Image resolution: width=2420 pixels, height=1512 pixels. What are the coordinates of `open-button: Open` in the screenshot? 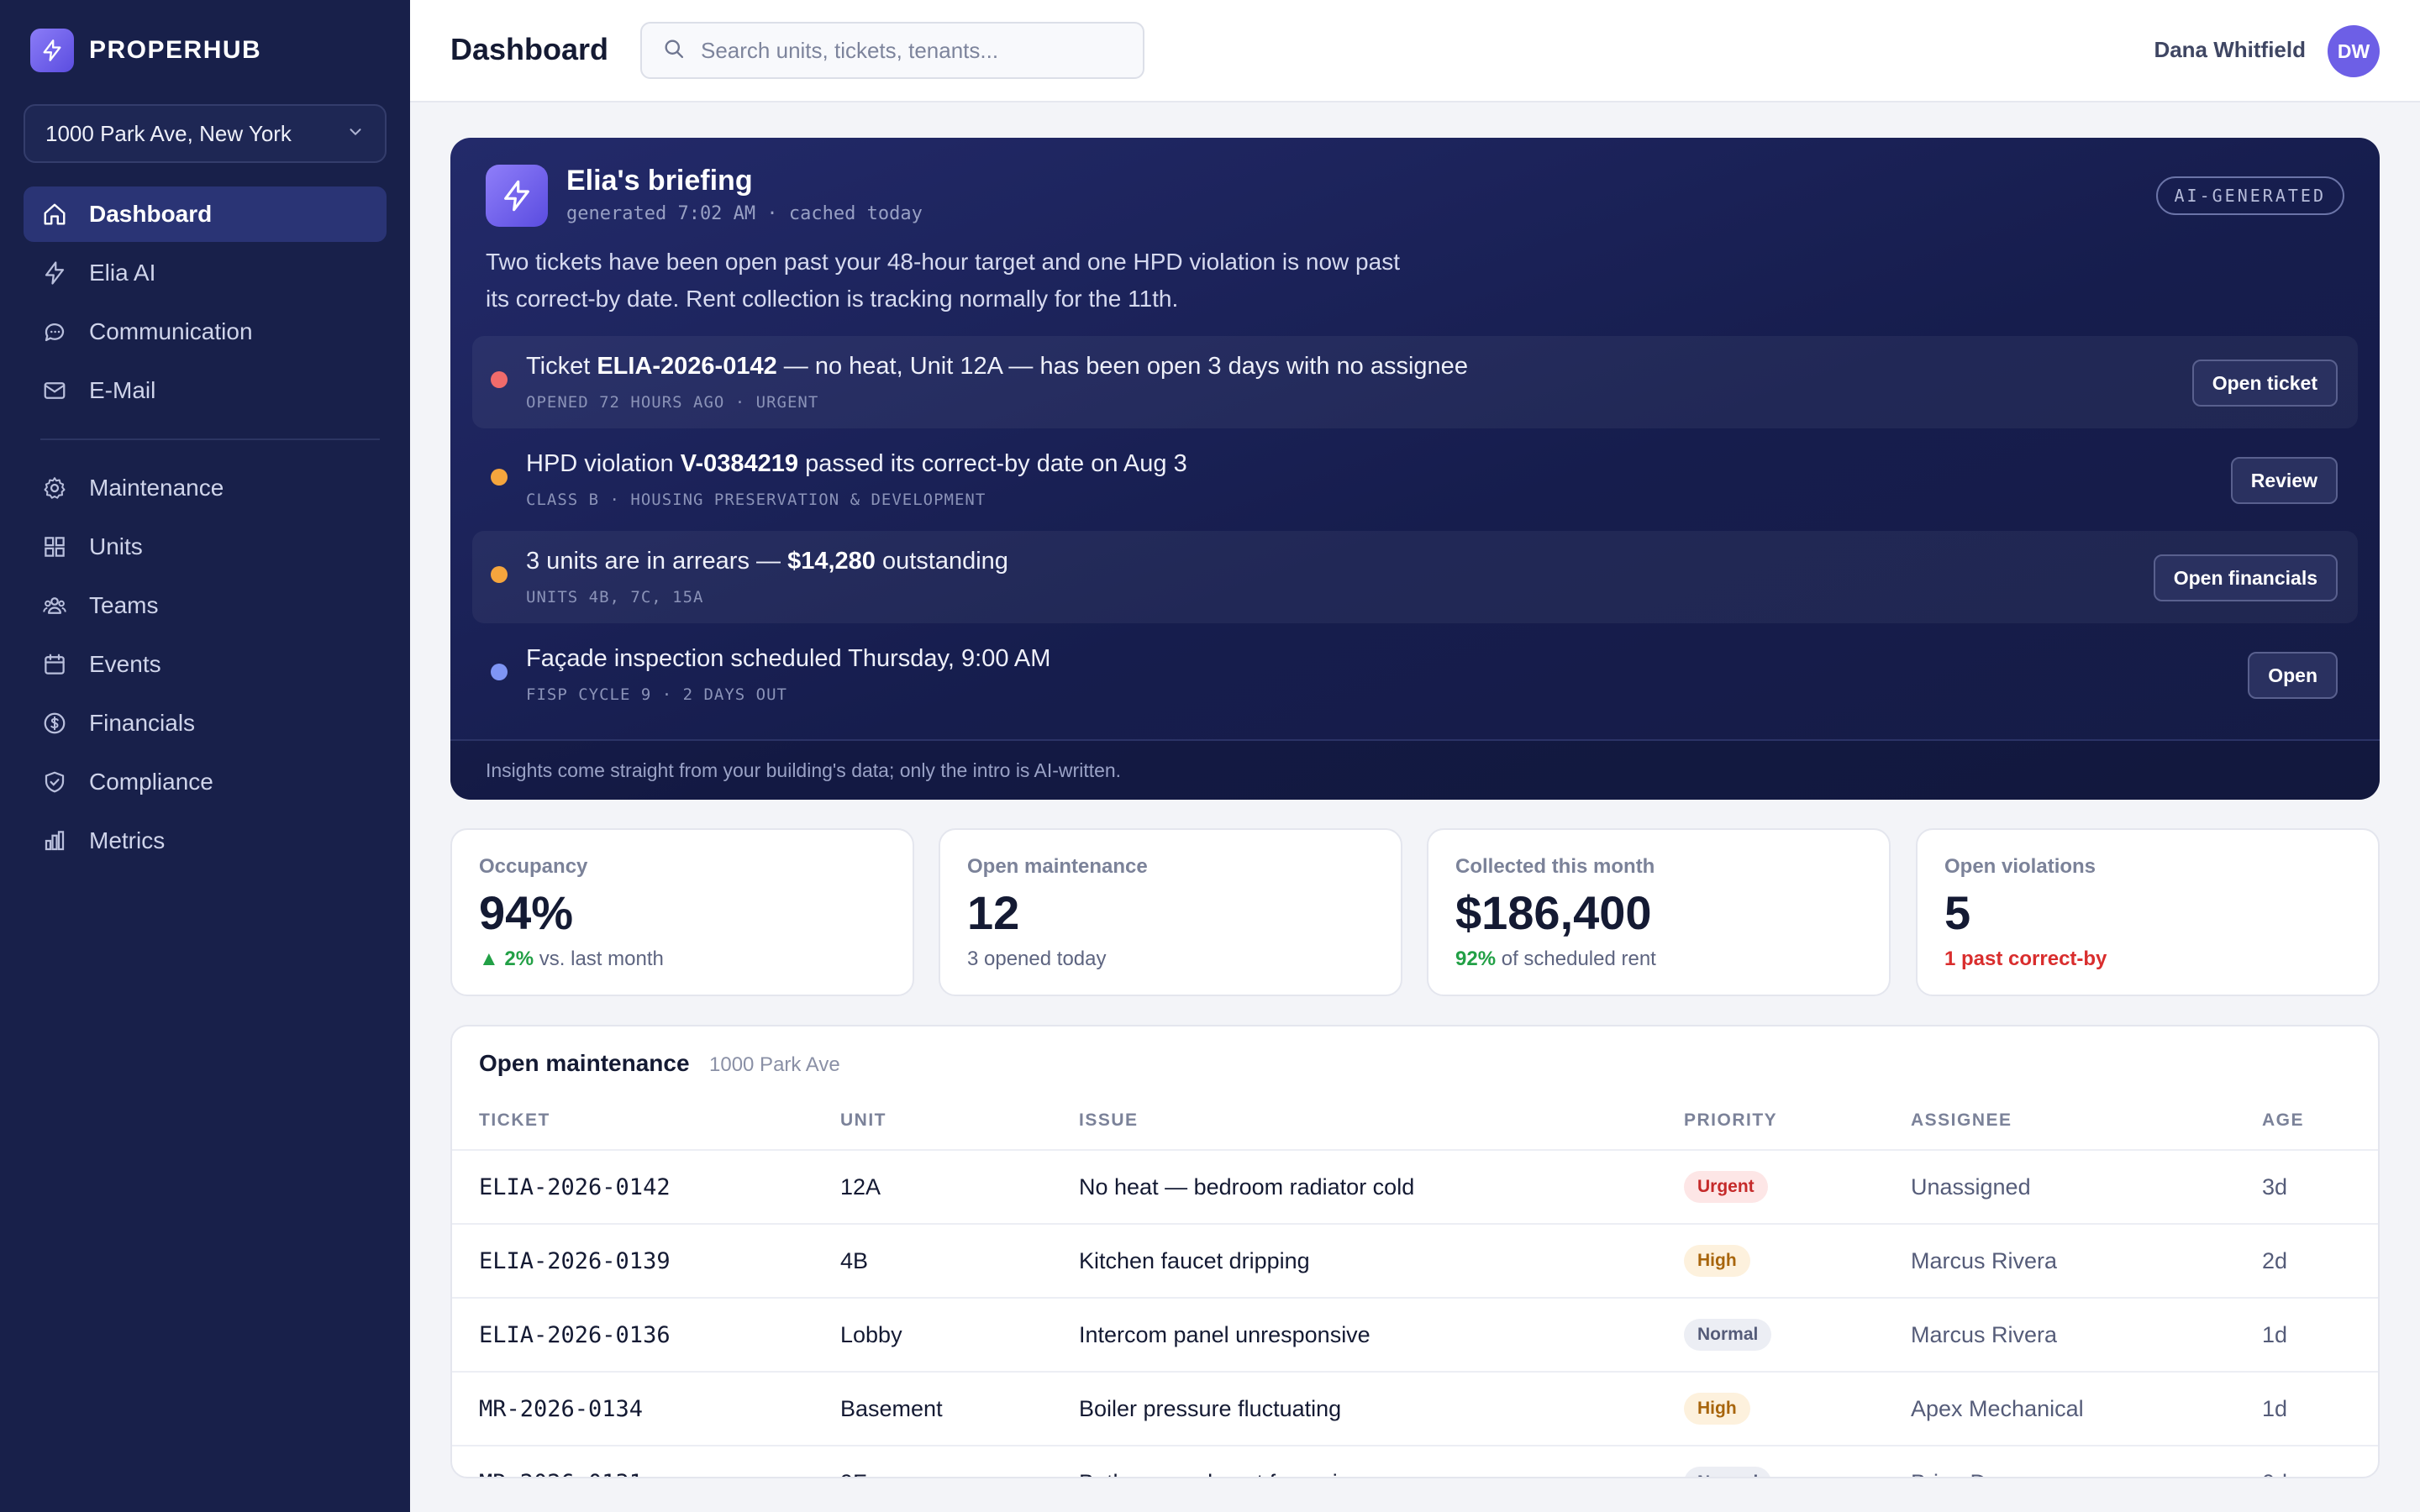 It's located at (2293, 675).